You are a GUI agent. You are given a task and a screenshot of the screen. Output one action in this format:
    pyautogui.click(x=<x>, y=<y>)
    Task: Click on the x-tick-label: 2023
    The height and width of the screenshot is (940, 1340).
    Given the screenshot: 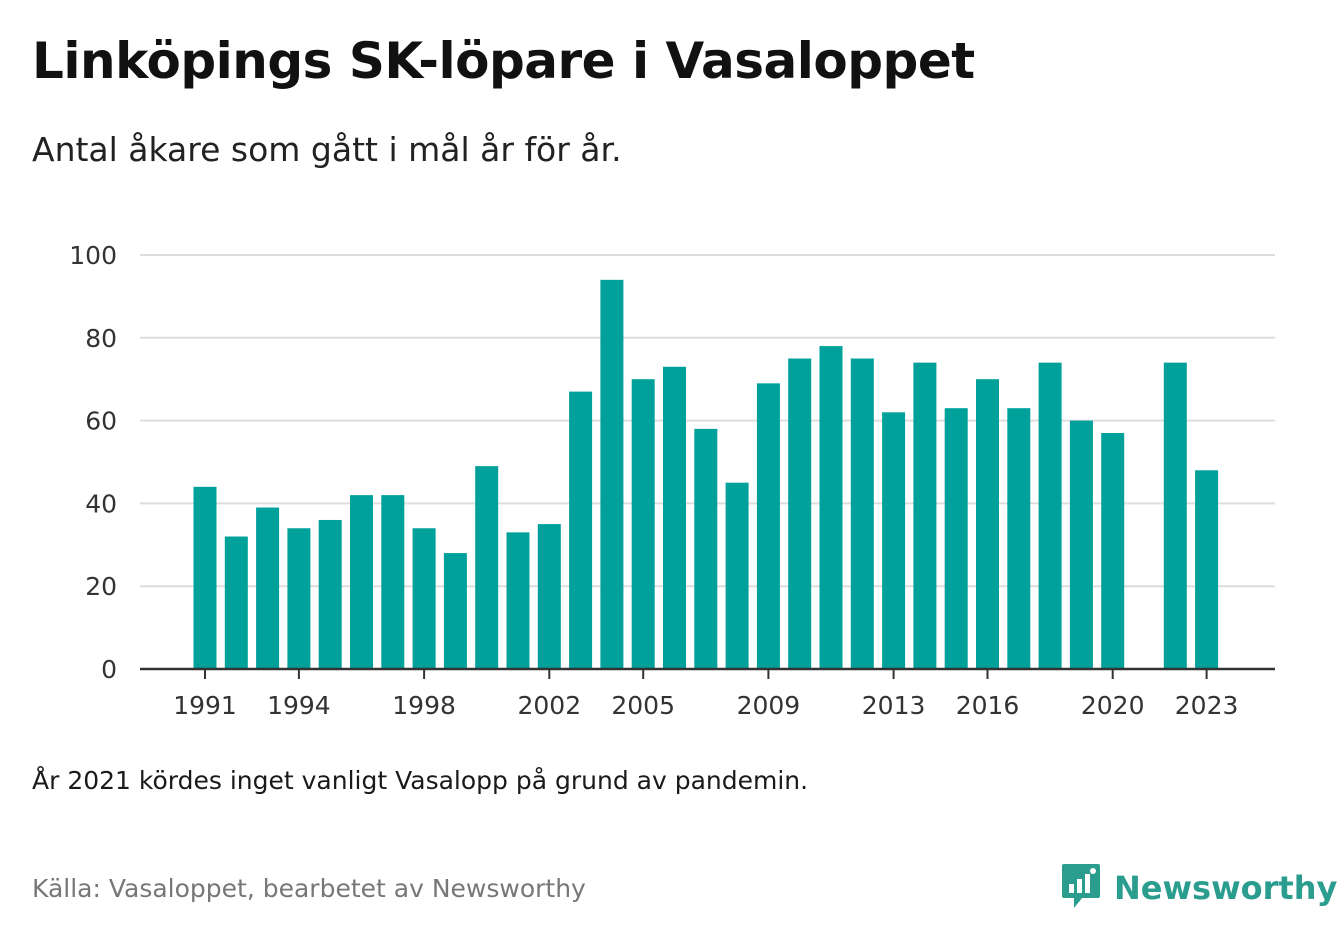 What is the action you would take?
    pyautogui.click(x=1207, y=705)
    